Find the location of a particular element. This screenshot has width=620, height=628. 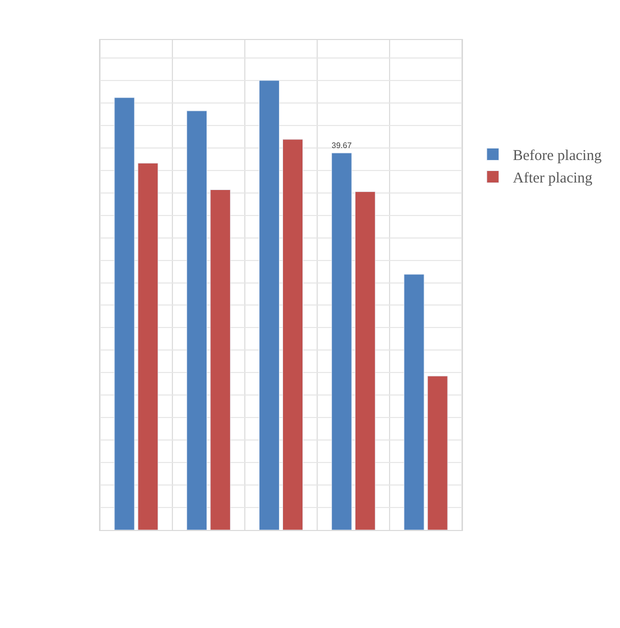

legend-label: After placing is located at coordinates (552, 178).